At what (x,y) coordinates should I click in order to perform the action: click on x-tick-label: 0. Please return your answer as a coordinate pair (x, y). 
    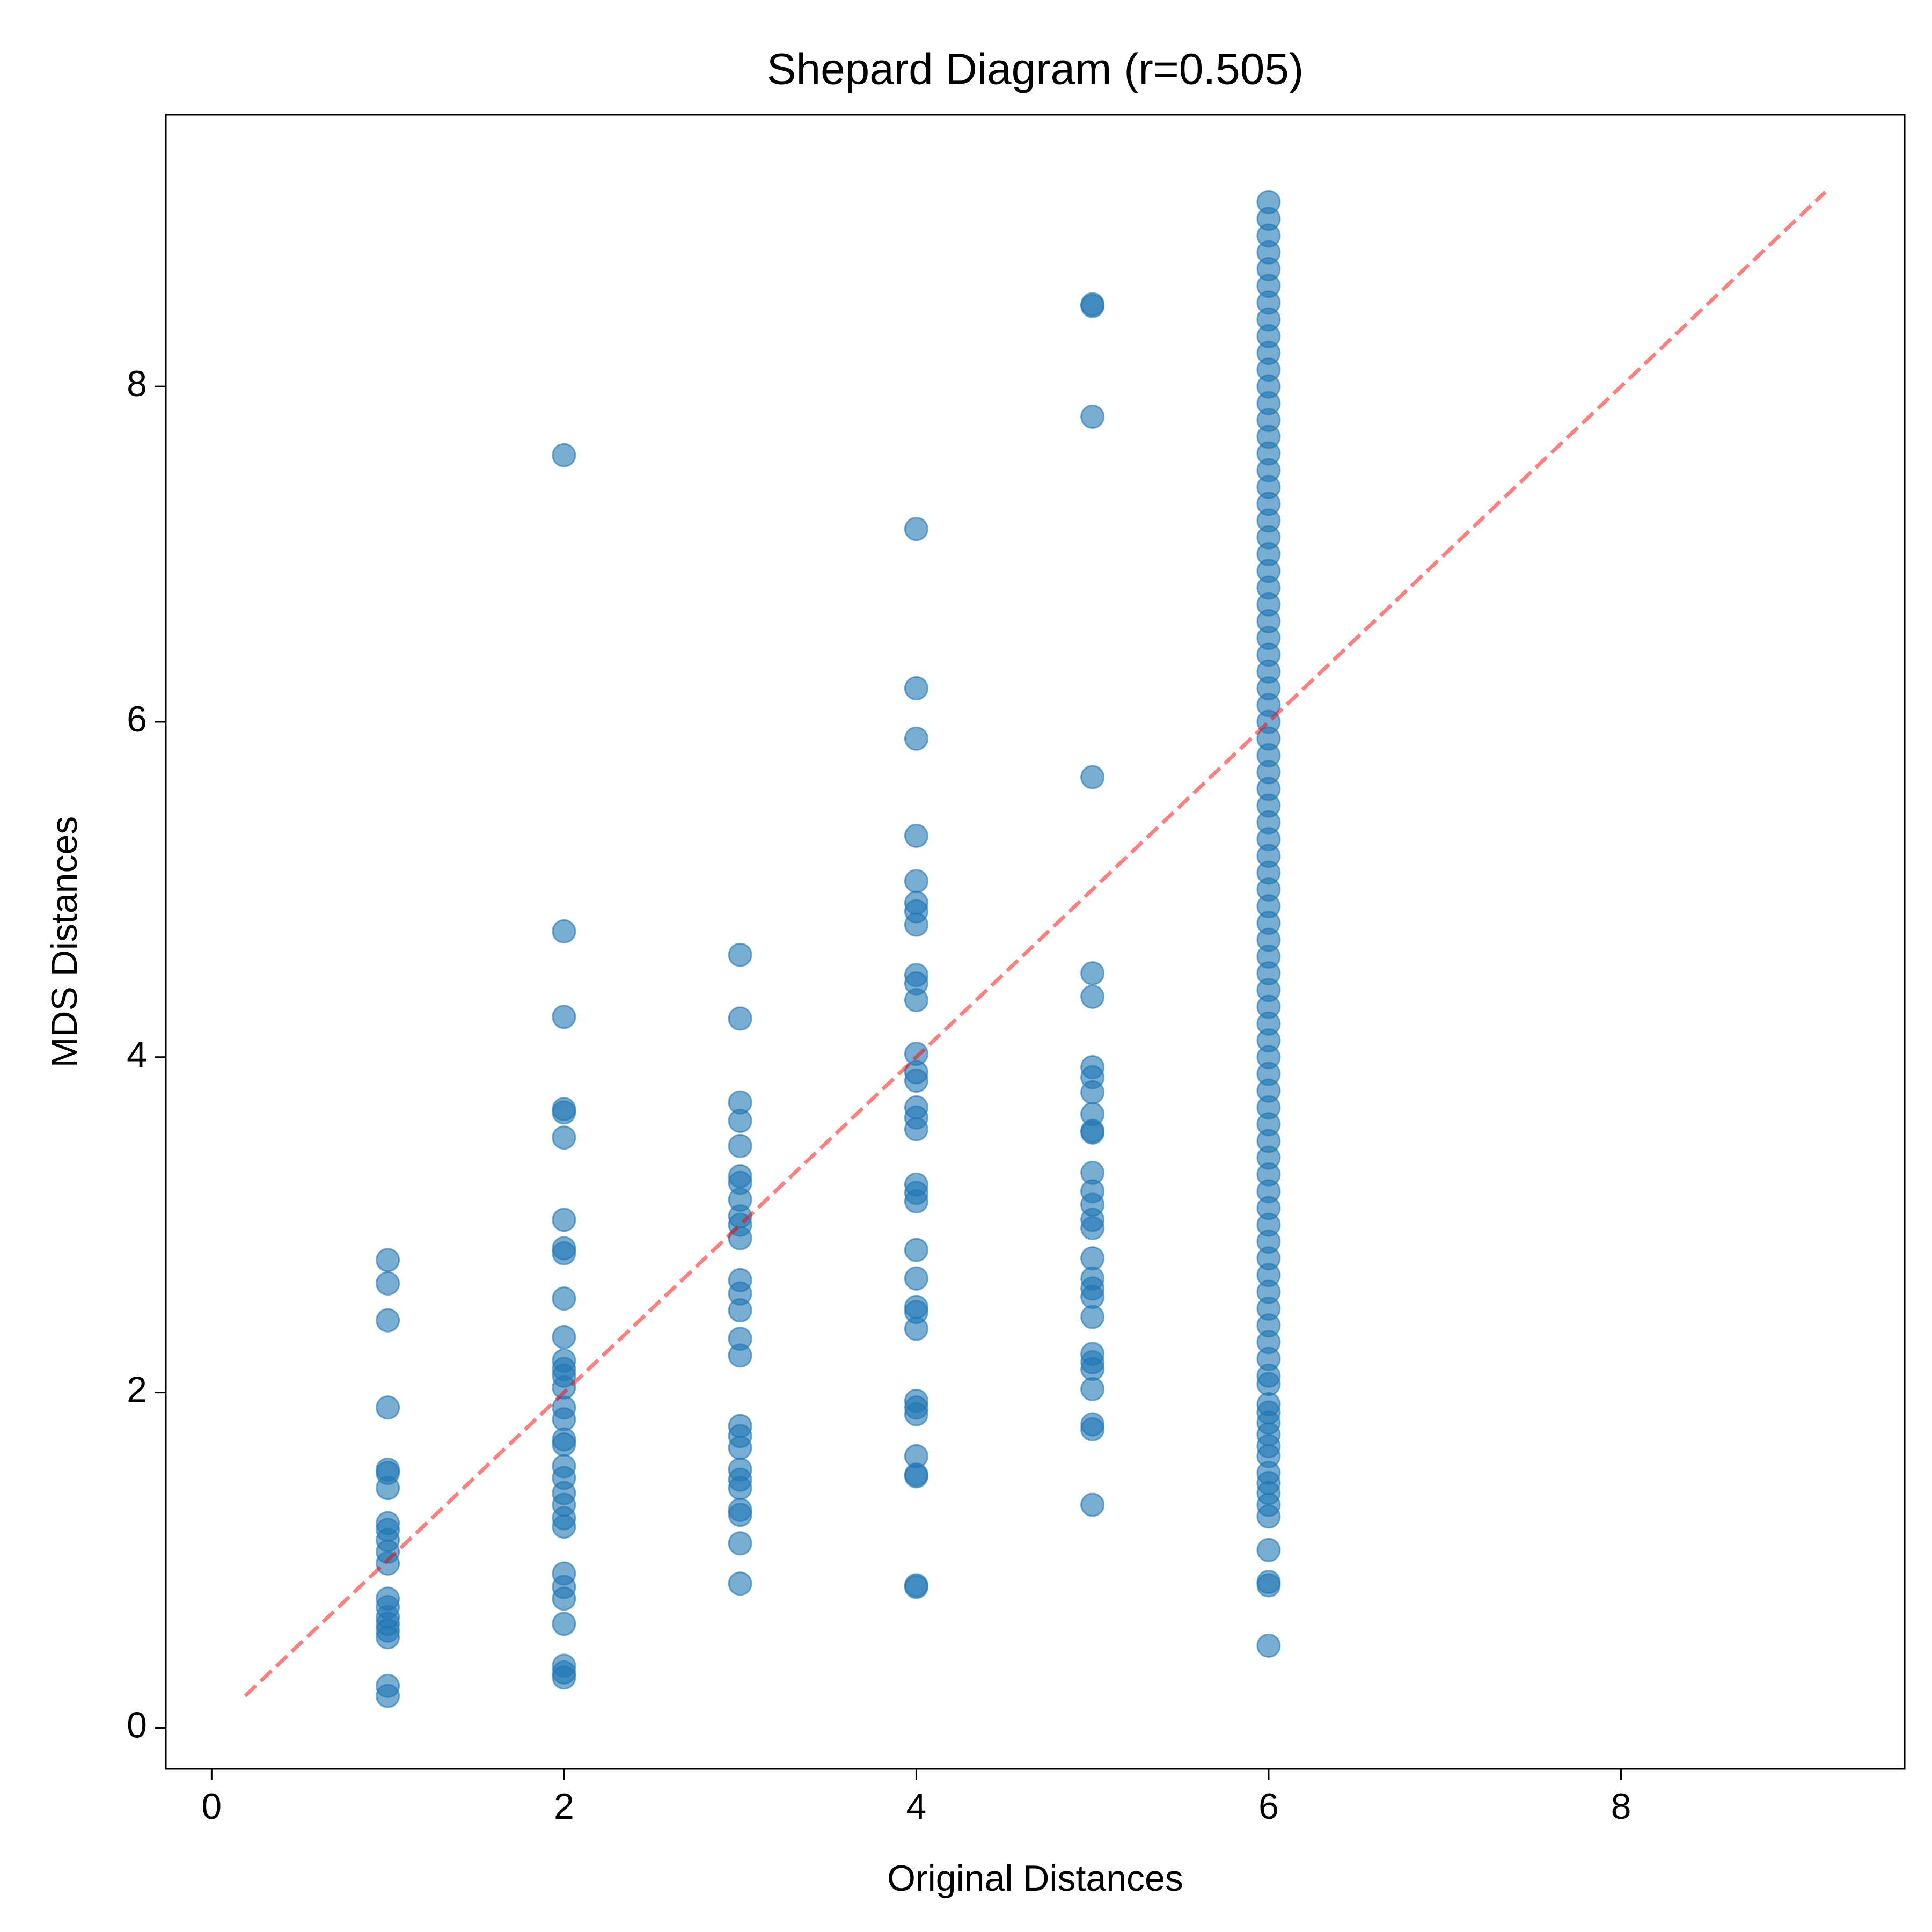
    Looking at the image, I should click on (211, 1806).